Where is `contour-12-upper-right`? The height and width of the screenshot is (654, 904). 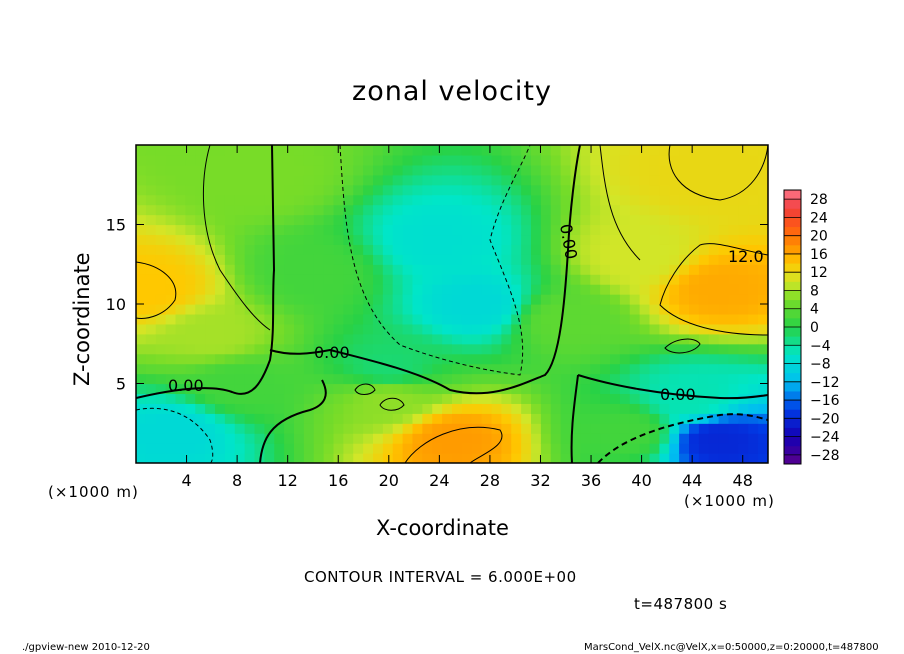
contour-12-upper-right is located at coordinates (718, 173).